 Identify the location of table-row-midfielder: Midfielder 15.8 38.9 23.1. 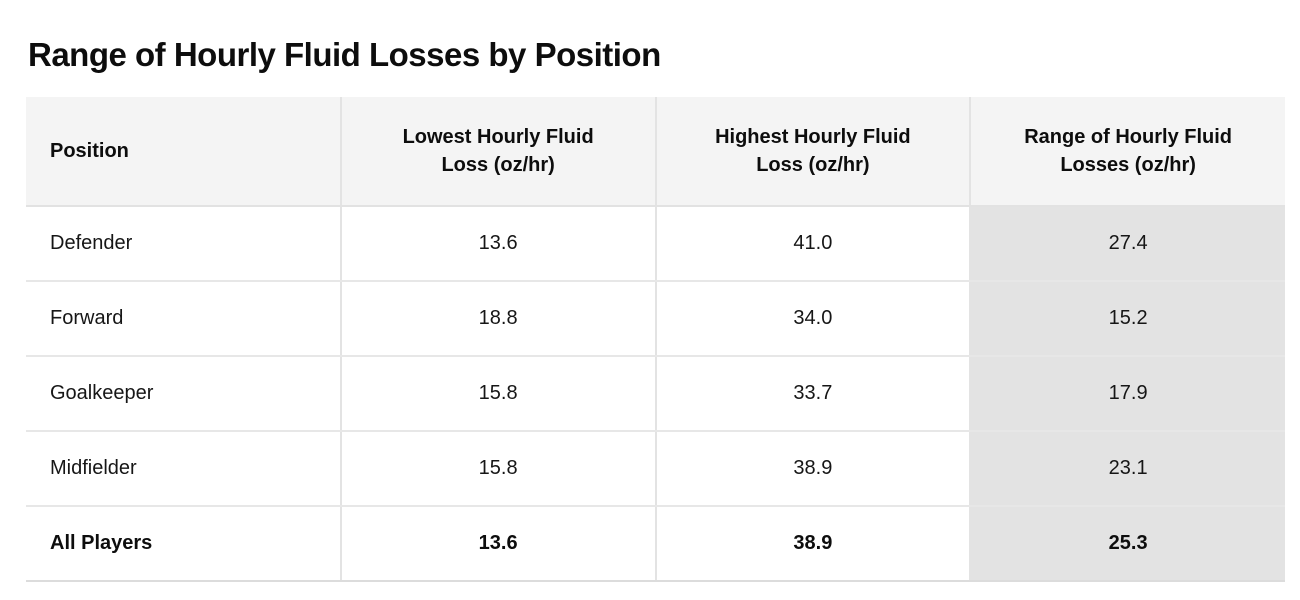
(655, 469).